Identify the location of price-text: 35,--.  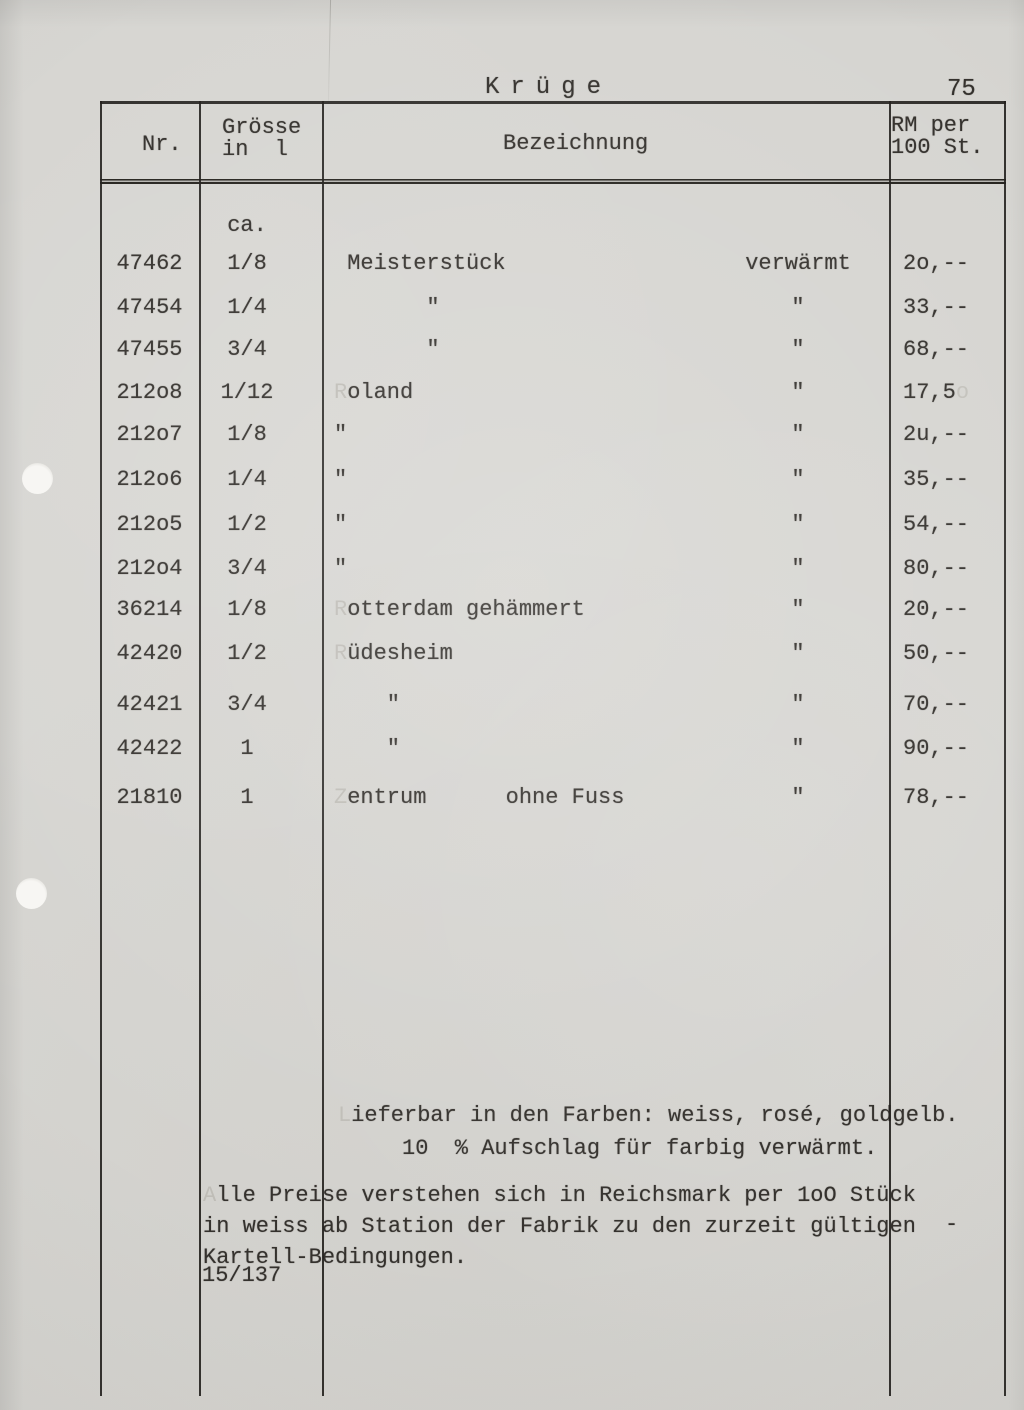
(936, 479).